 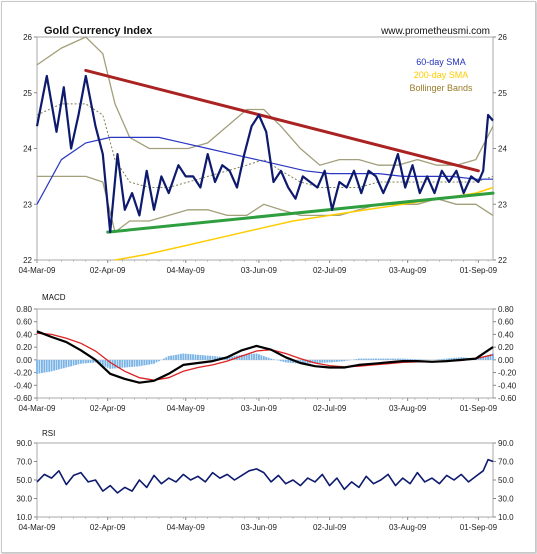 What do you see at coordinates (506, 322) in the screenshot?
I see `y-tick-label-right: 0.60` at bounding box center [506, 322].